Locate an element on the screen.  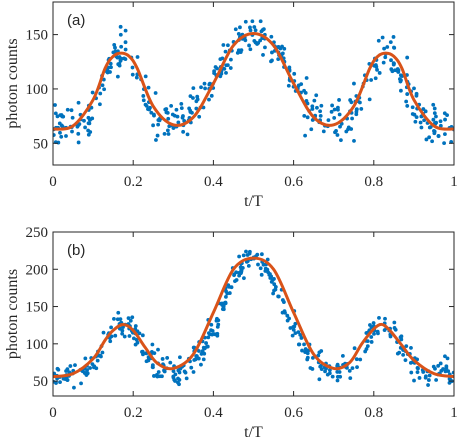
x-tick-label: 0.8 is located at coordinates (373, 182).